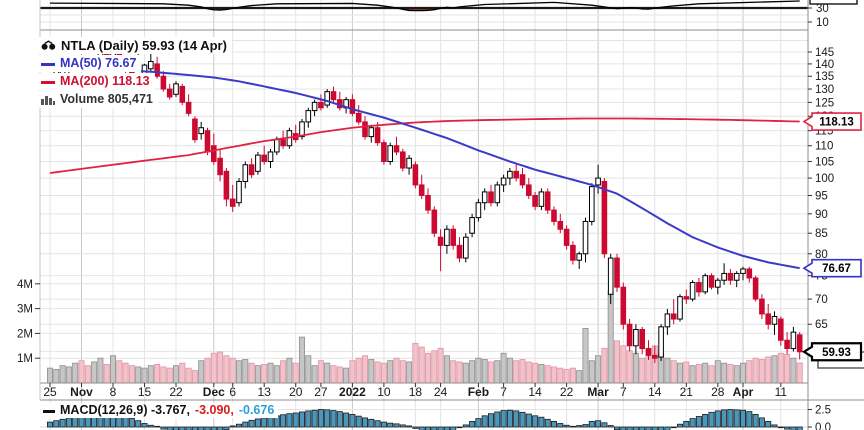 The image size is (864, 430). I want to click on svg-text: 3M, so click(25, 310).